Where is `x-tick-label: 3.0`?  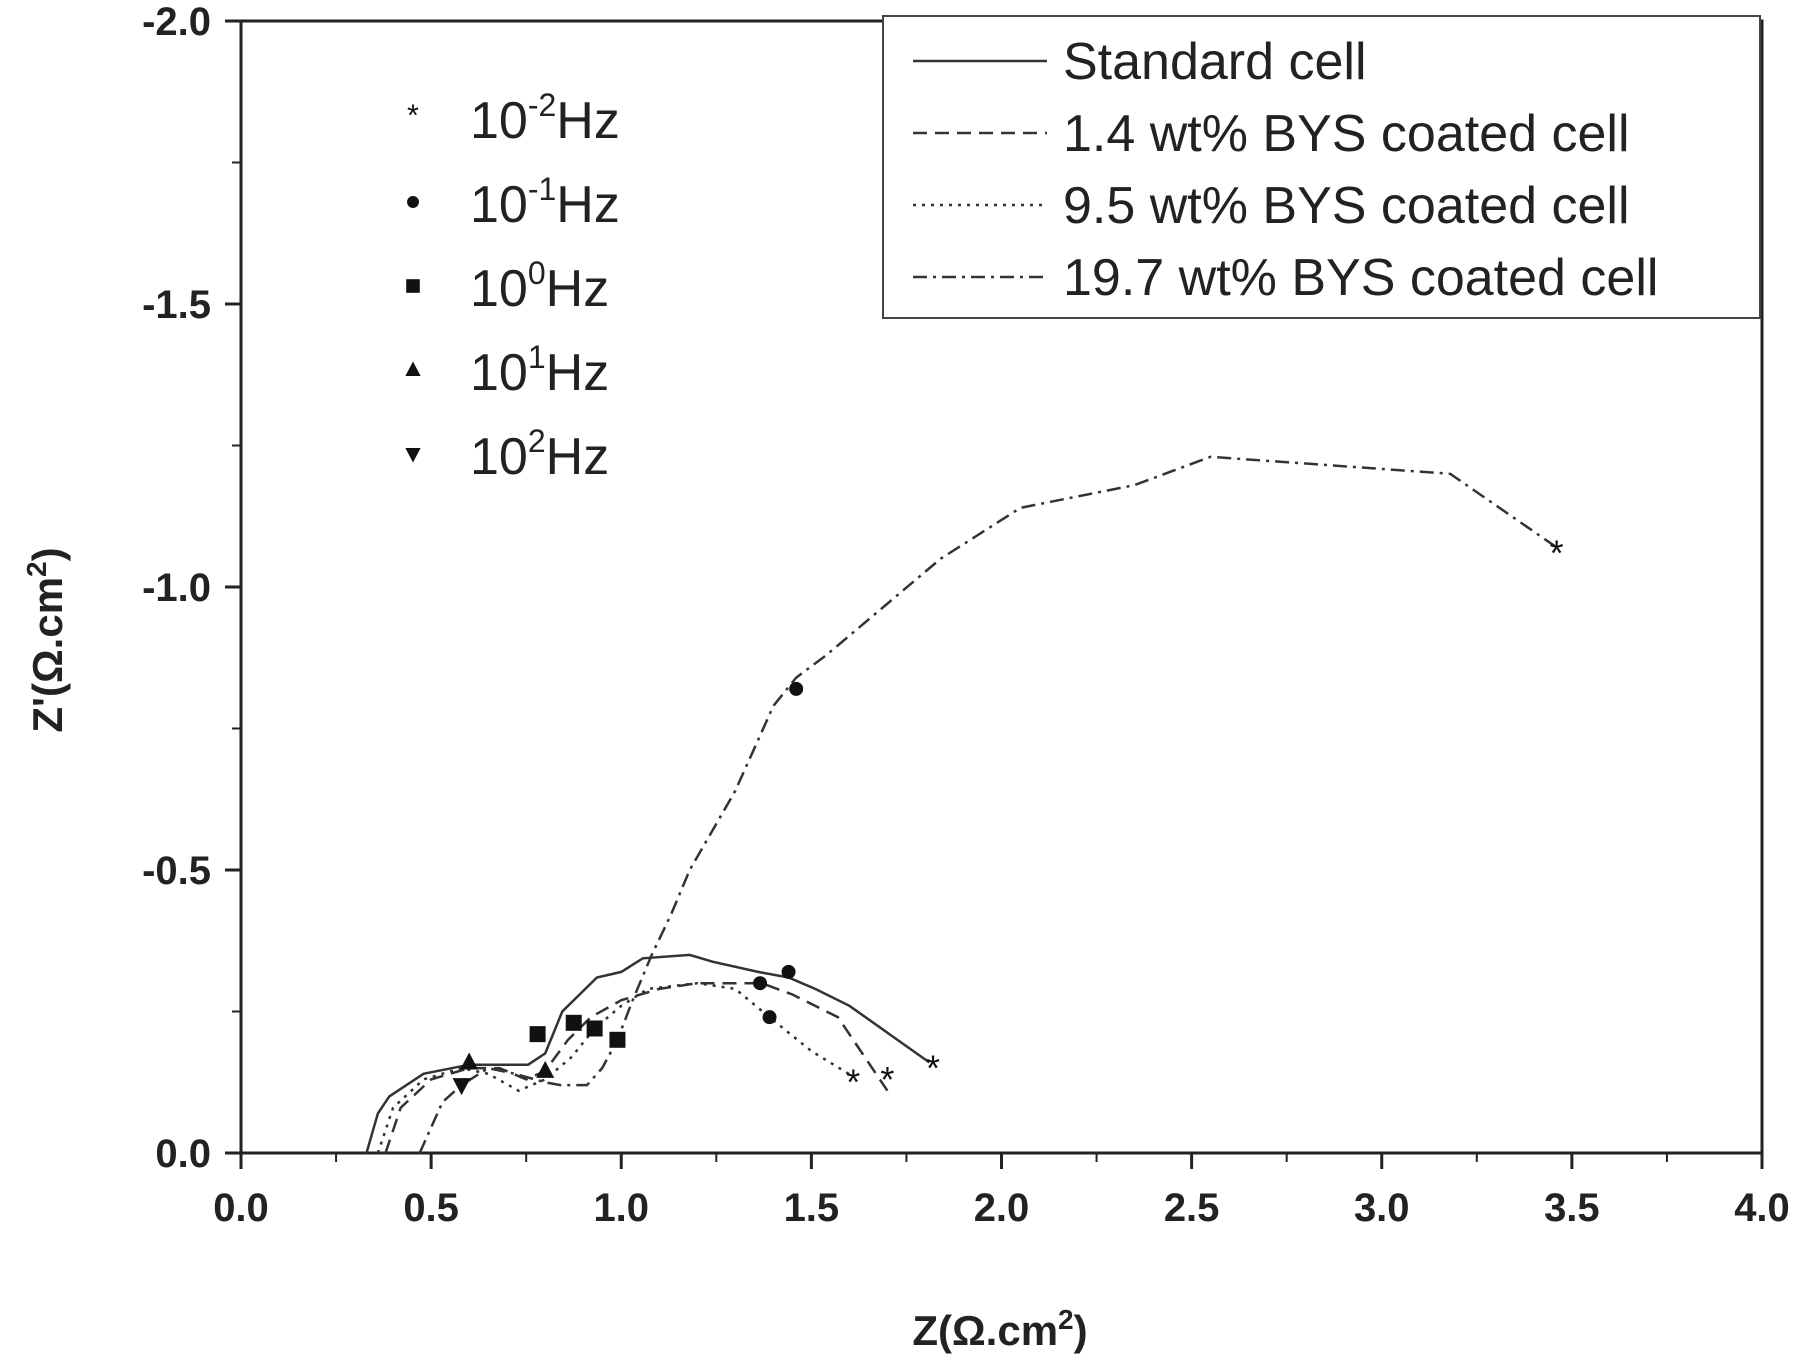
x-tick-label: 3.0 is located at coordinates (1382, 1208).